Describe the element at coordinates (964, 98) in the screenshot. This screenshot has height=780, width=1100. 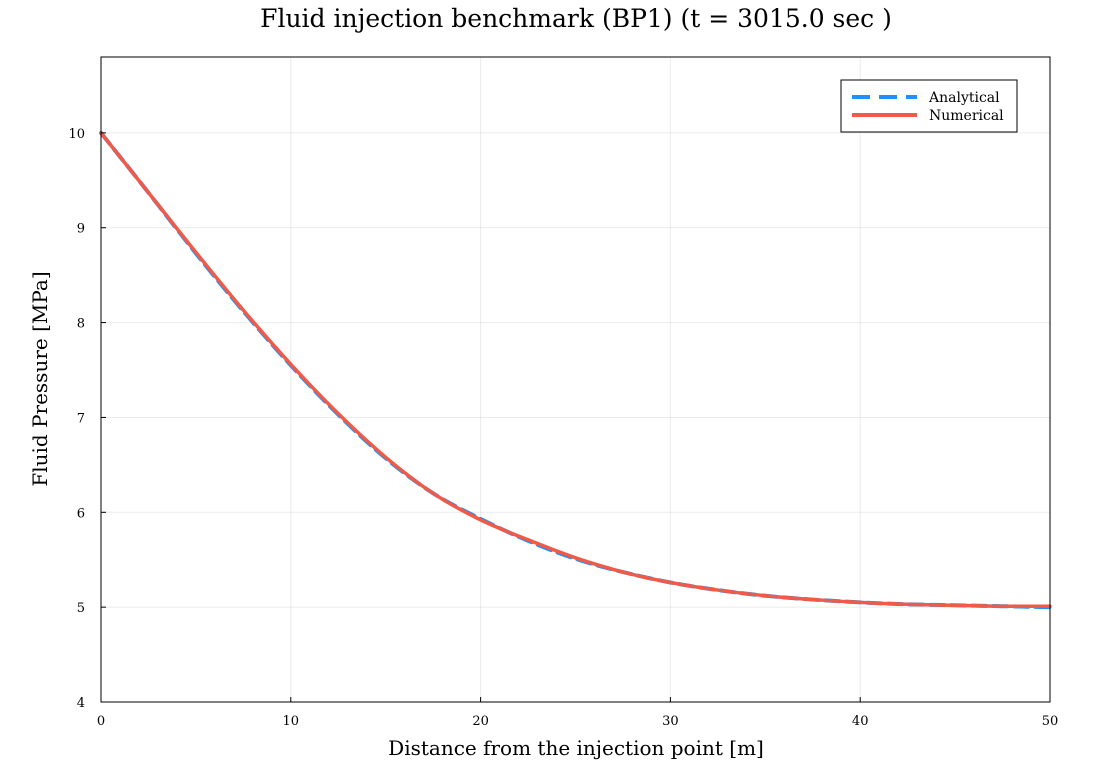
I see `legend-label-analytical: Analytical` at that location.